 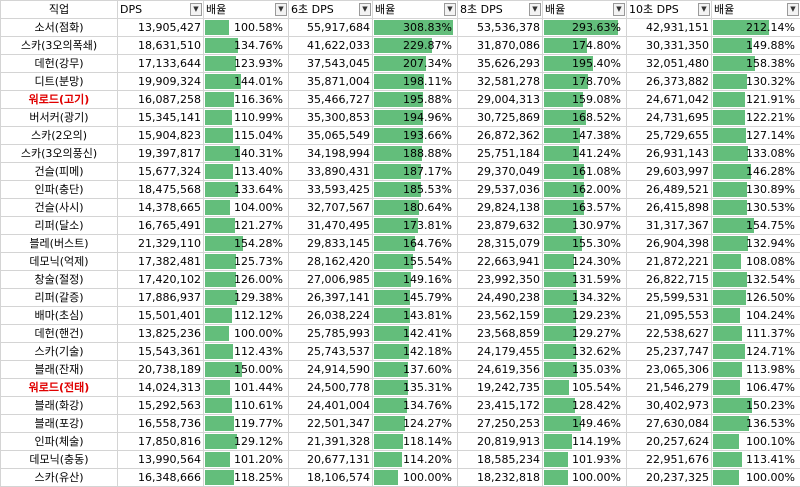 I want to click on dps-cell: 21,329,110, so click(x=161, y=244).